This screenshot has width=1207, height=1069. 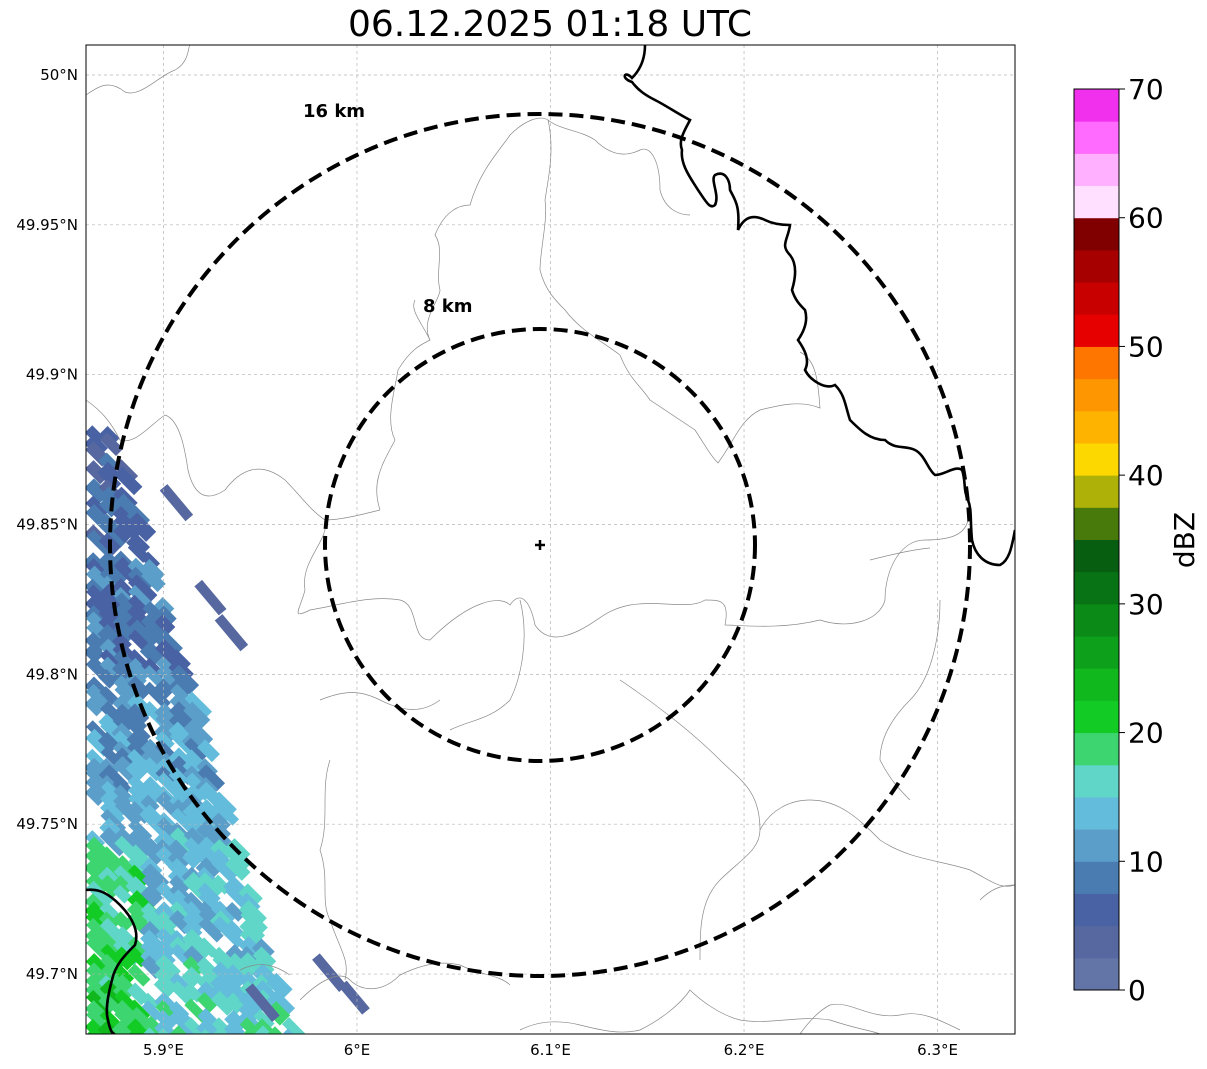 What do you see at coordinates (550, 1050) in the screenshot?
I see `lon-tick-label: 6.1°E` at bounding box center [550, 1050].